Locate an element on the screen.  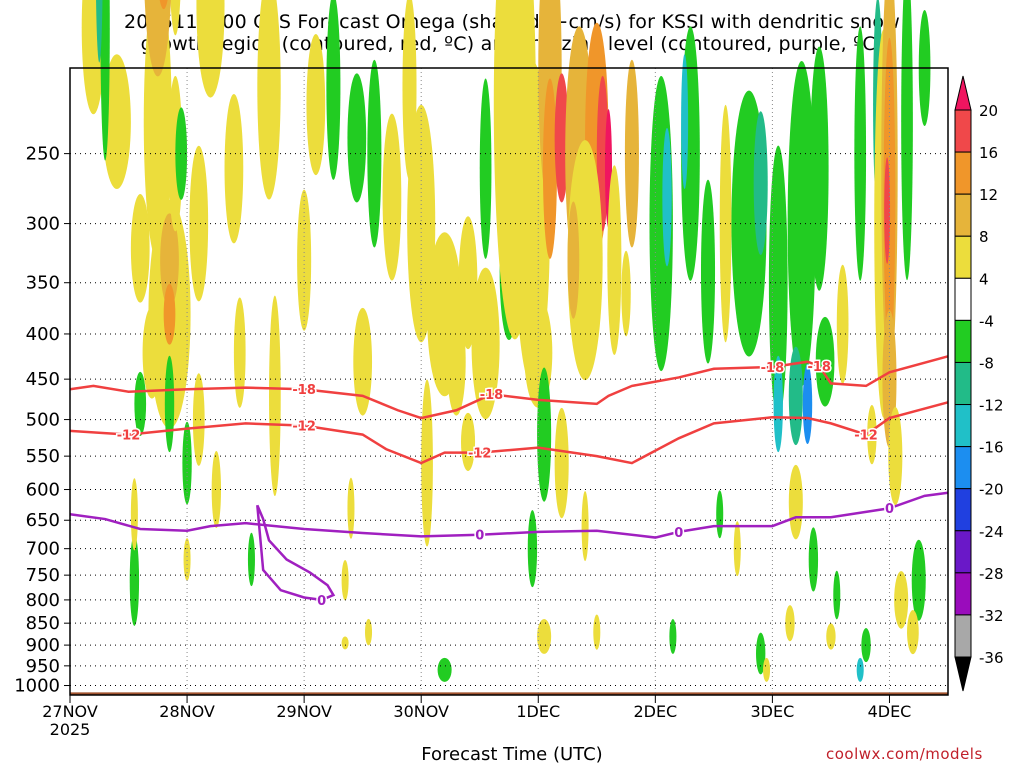
colorbar-bottom-arrow is located at coordinates (963, 674).